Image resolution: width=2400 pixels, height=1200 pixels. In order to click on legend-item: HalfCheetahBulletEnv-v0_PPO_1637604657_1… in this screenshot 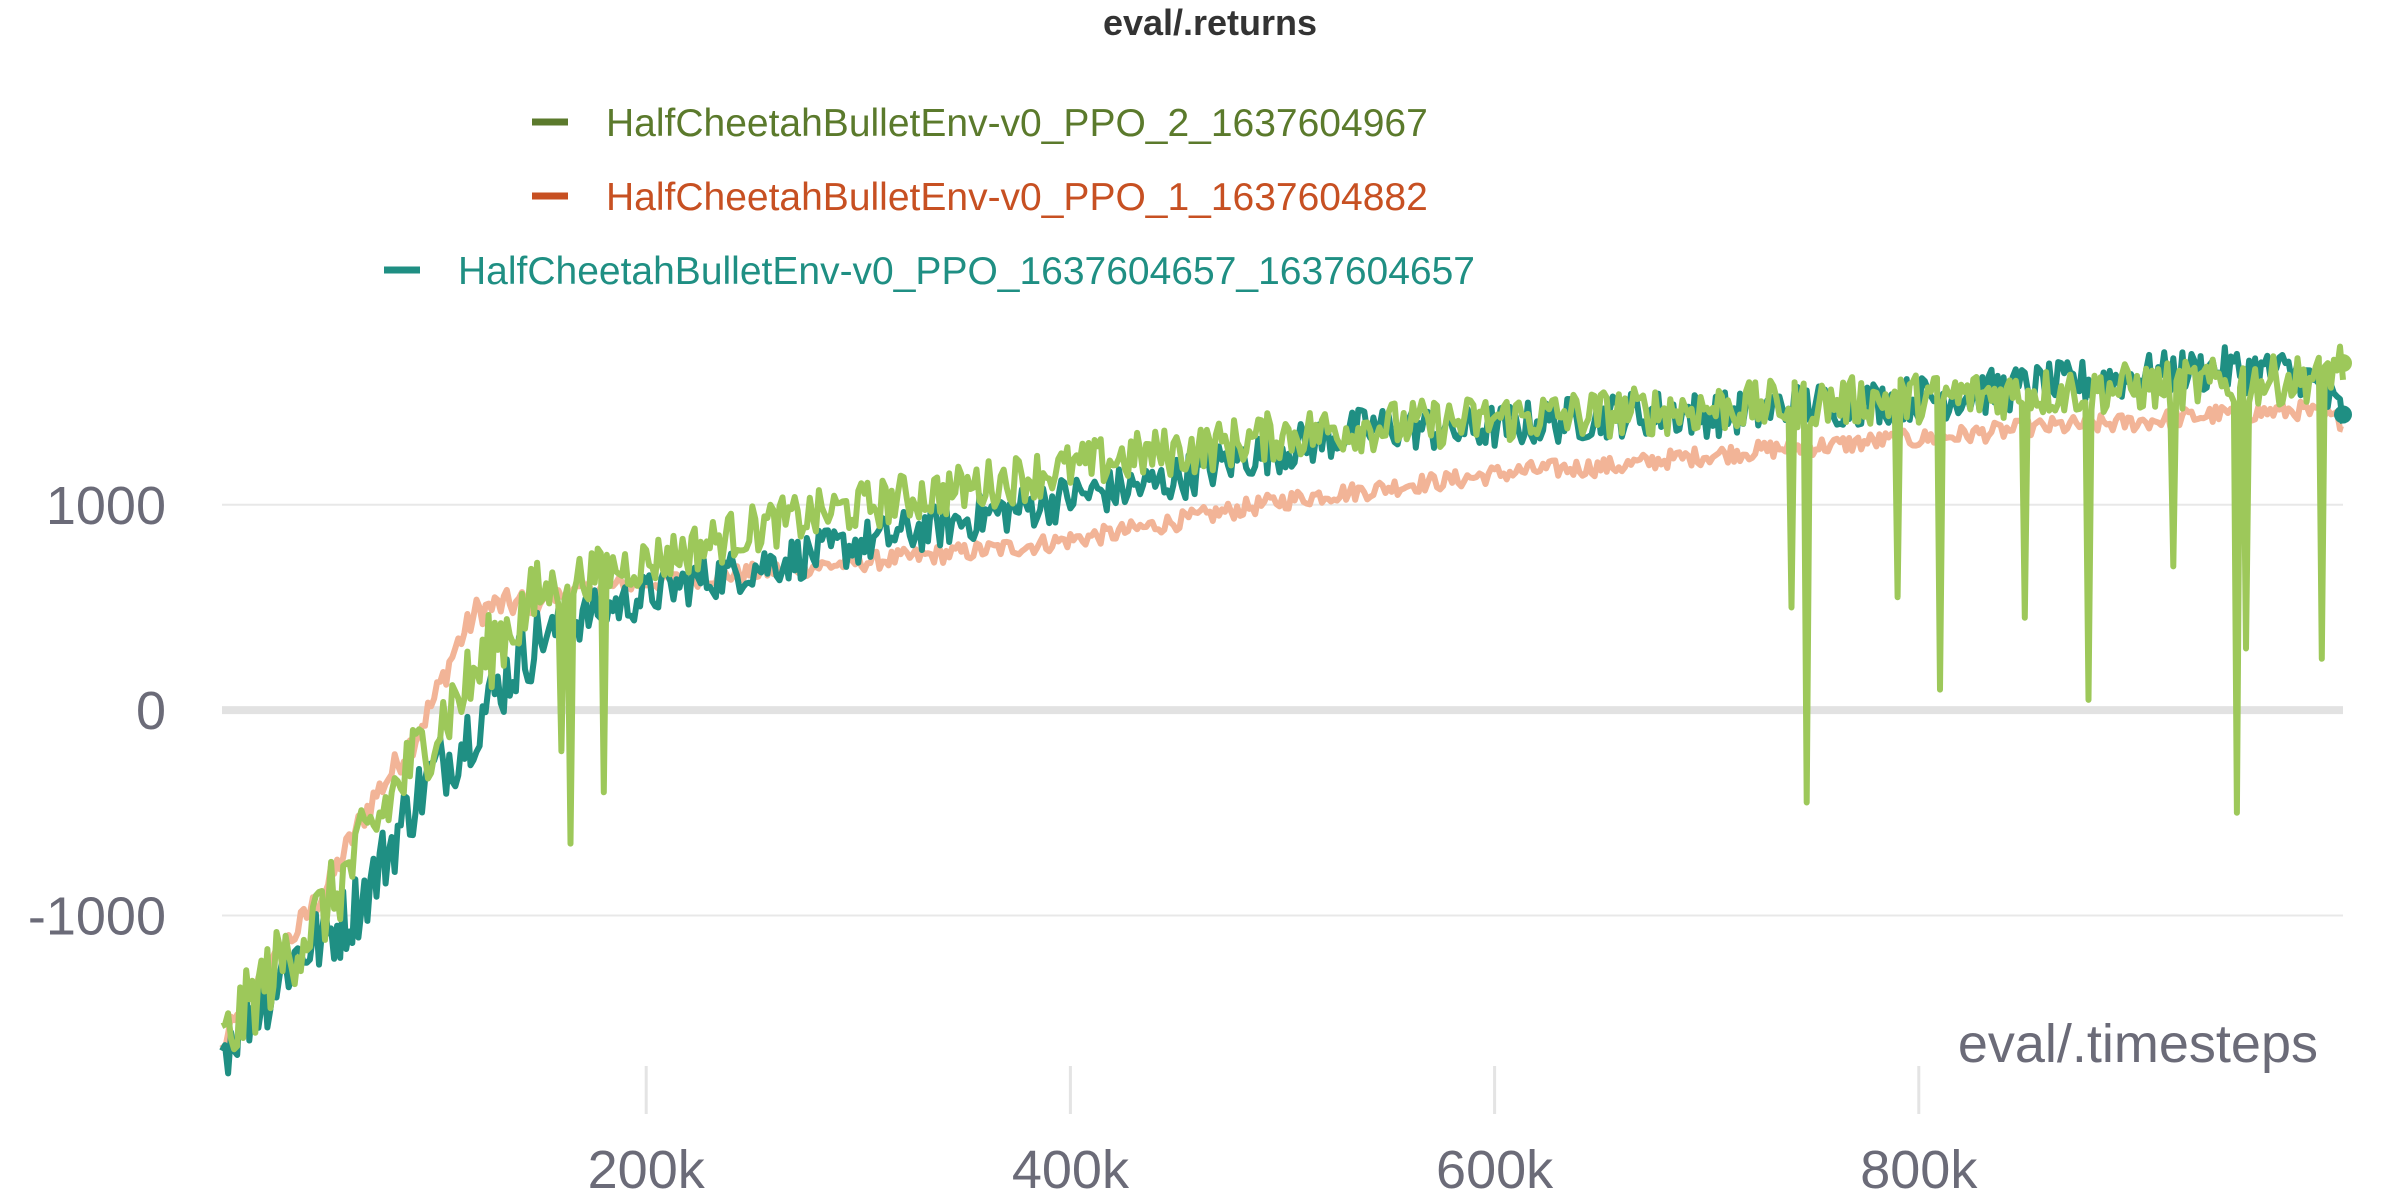, I will do `click(929, 271)`.